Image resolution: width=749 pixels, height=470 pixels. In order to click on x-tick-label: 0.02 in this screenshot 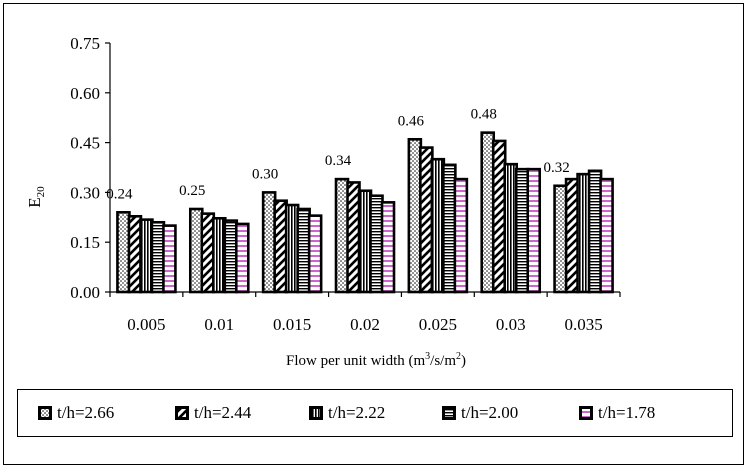, I will do `click(365, 324)`.